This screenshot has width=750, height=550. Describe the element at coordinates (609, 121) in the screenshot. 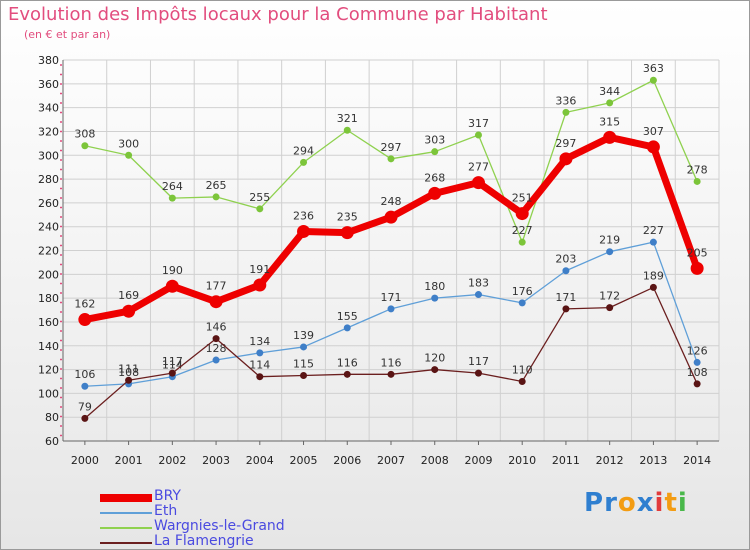

I see `data-label: 315` at that location.